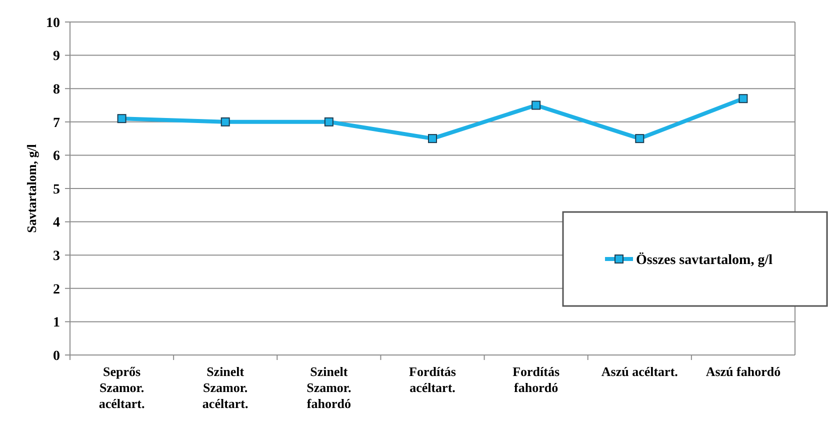 Image resolution: width=828 pixels, height=426 pixels. What do you see at coordinates (56, 290) in the screenshot?
I see `y-tick-label: 2` at bounding box center [56, 290].